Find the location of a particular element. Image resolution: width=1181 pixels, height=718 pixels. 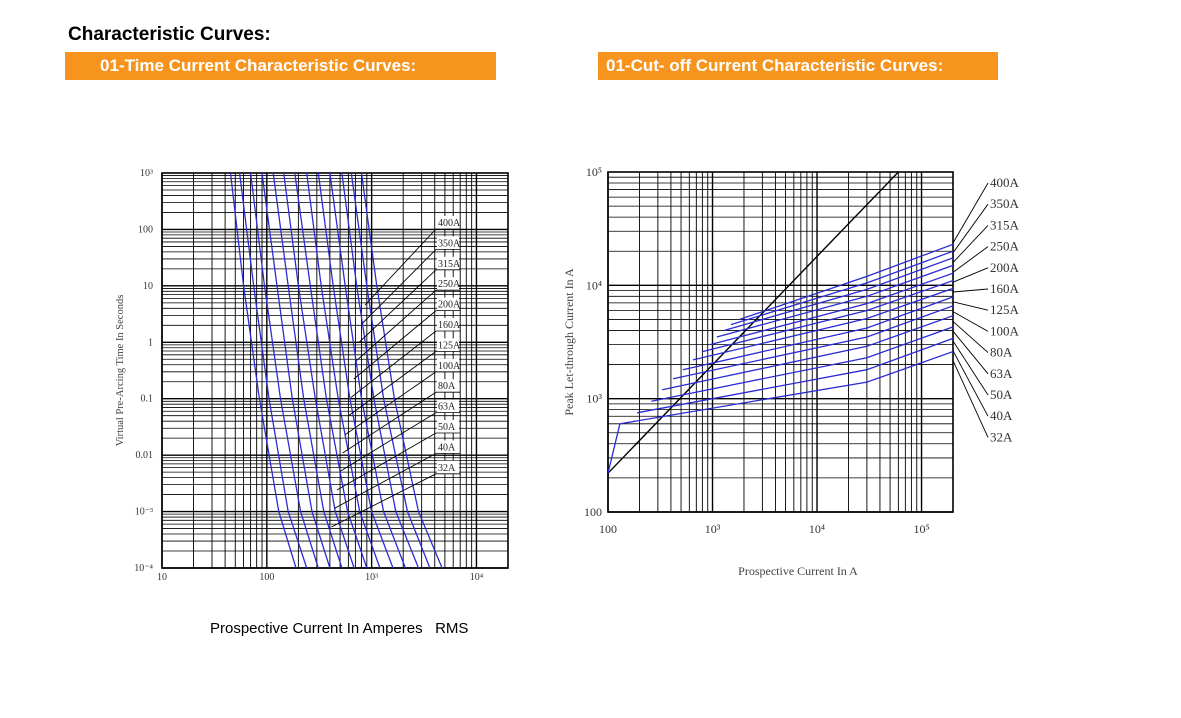

tcc-curve-40A is located at coordinates (273, 370).